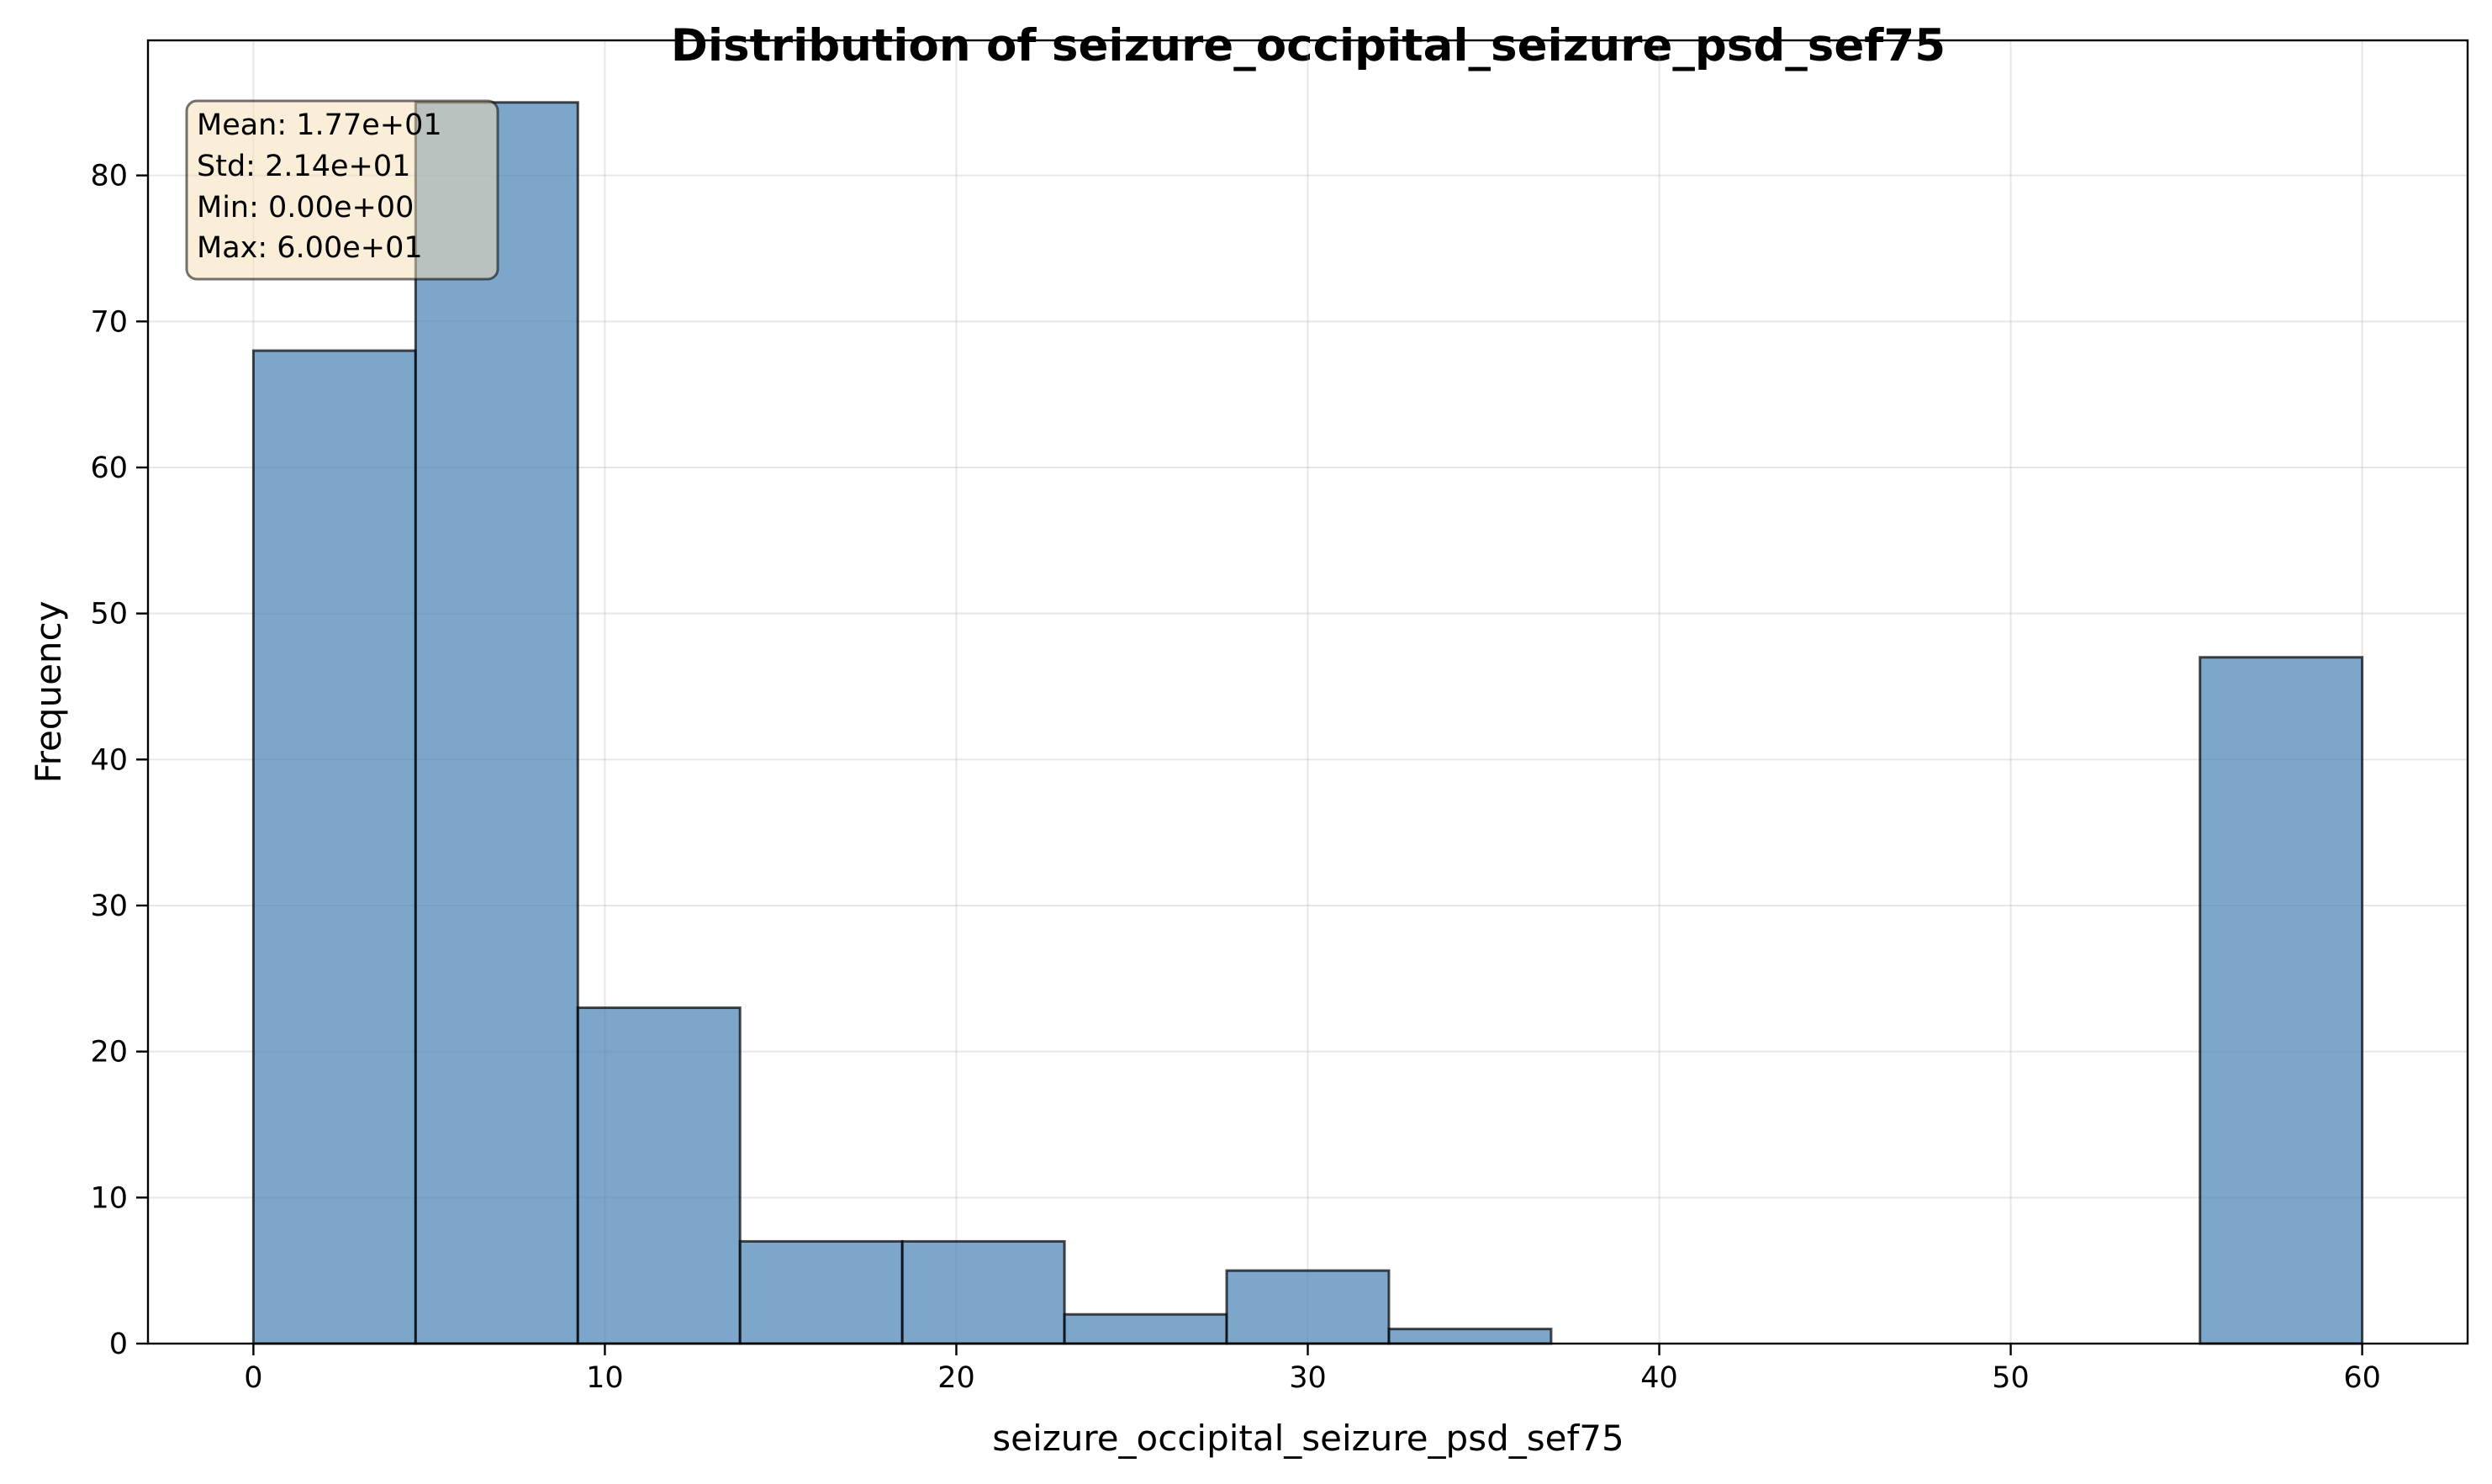  Describe the element at coordinates (109, 176) in the screenshot. I see `y-tick-label: 80` at that location.